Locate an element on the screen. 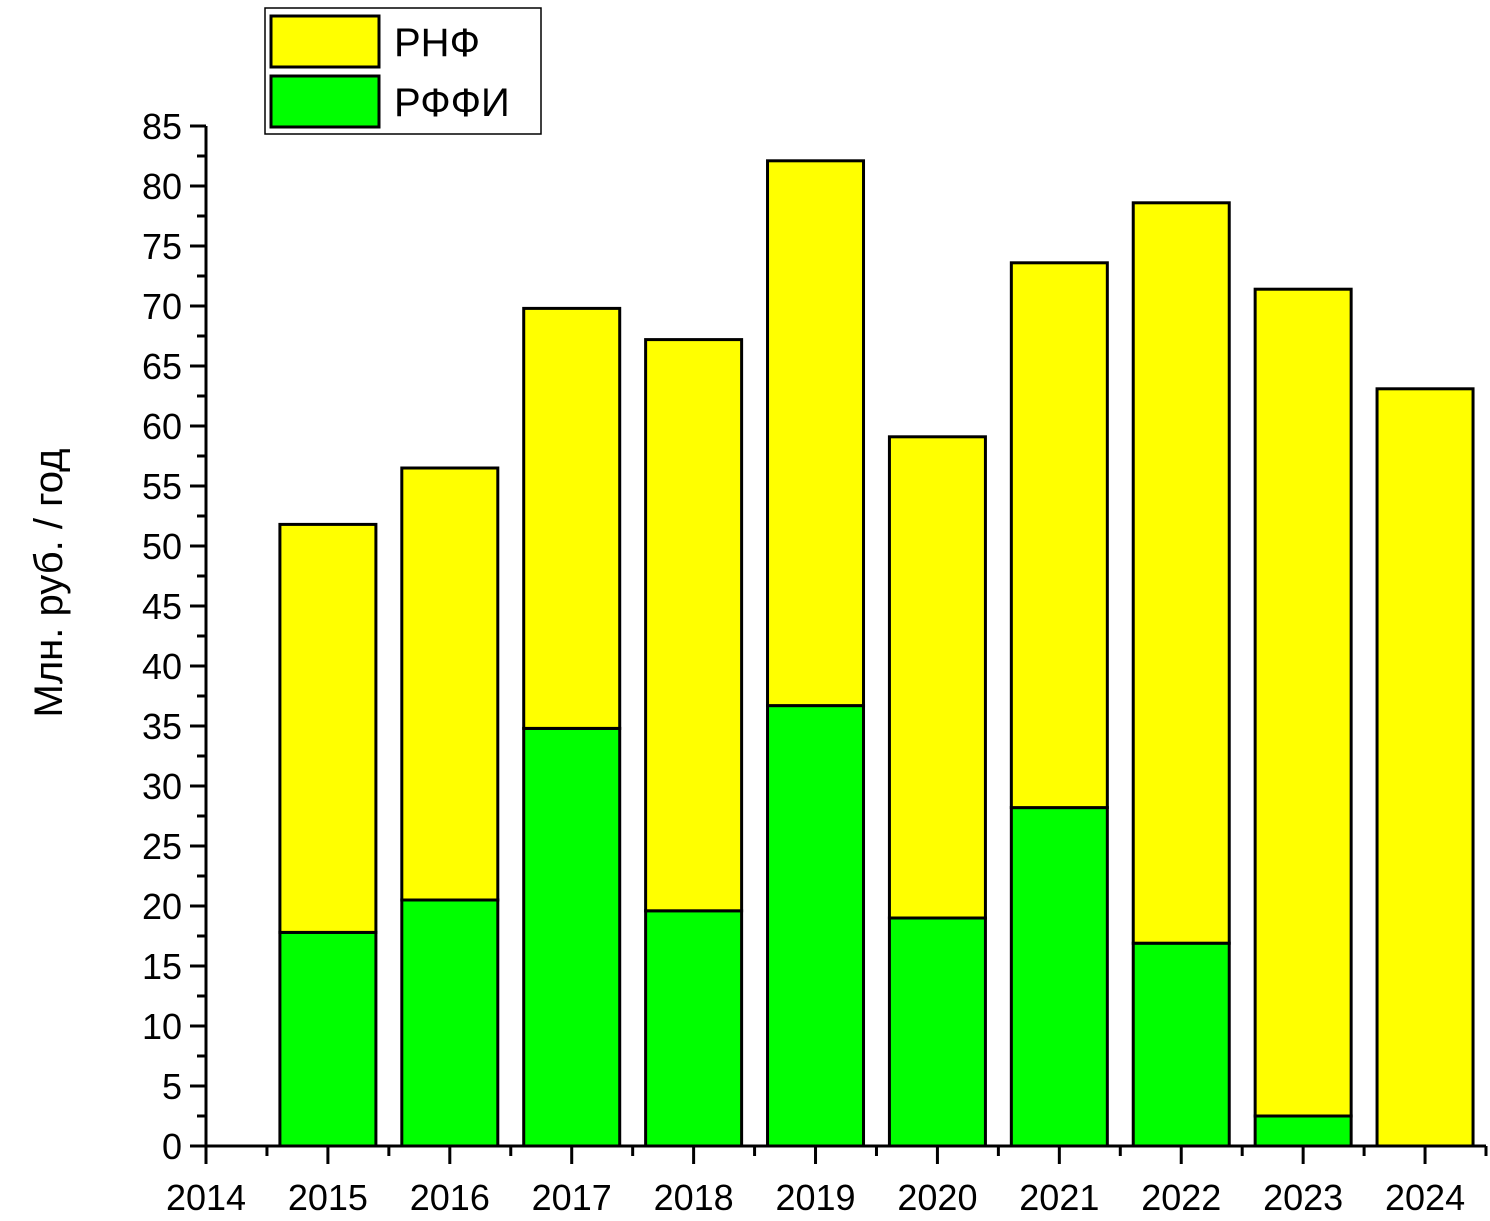  bar-rffi-2022 is located at coordinates (1181, 1044).